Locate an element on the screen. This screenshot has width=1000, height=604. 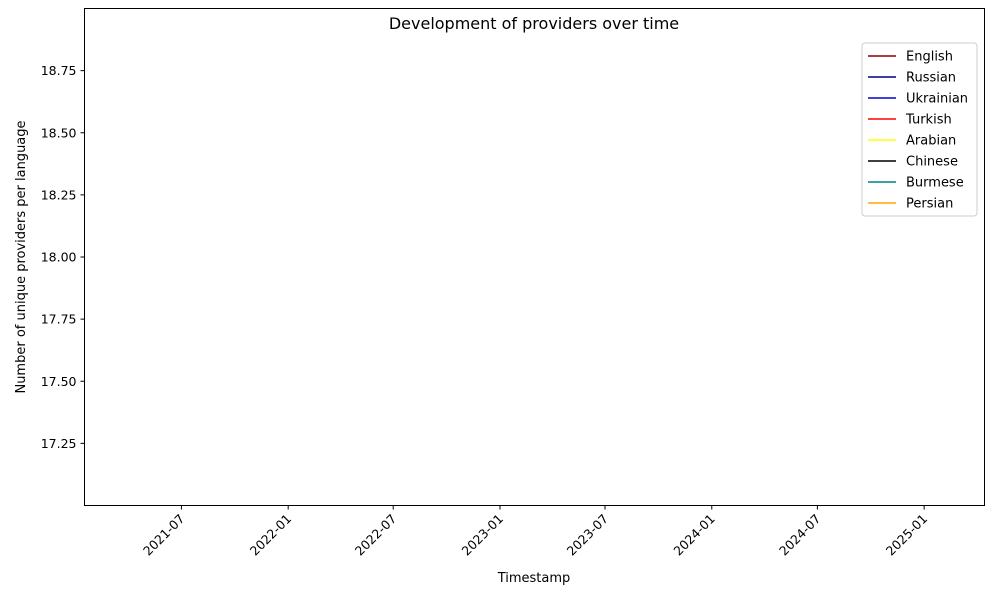
y-tick-label: 18.00 is located at coordinates (59, 257).